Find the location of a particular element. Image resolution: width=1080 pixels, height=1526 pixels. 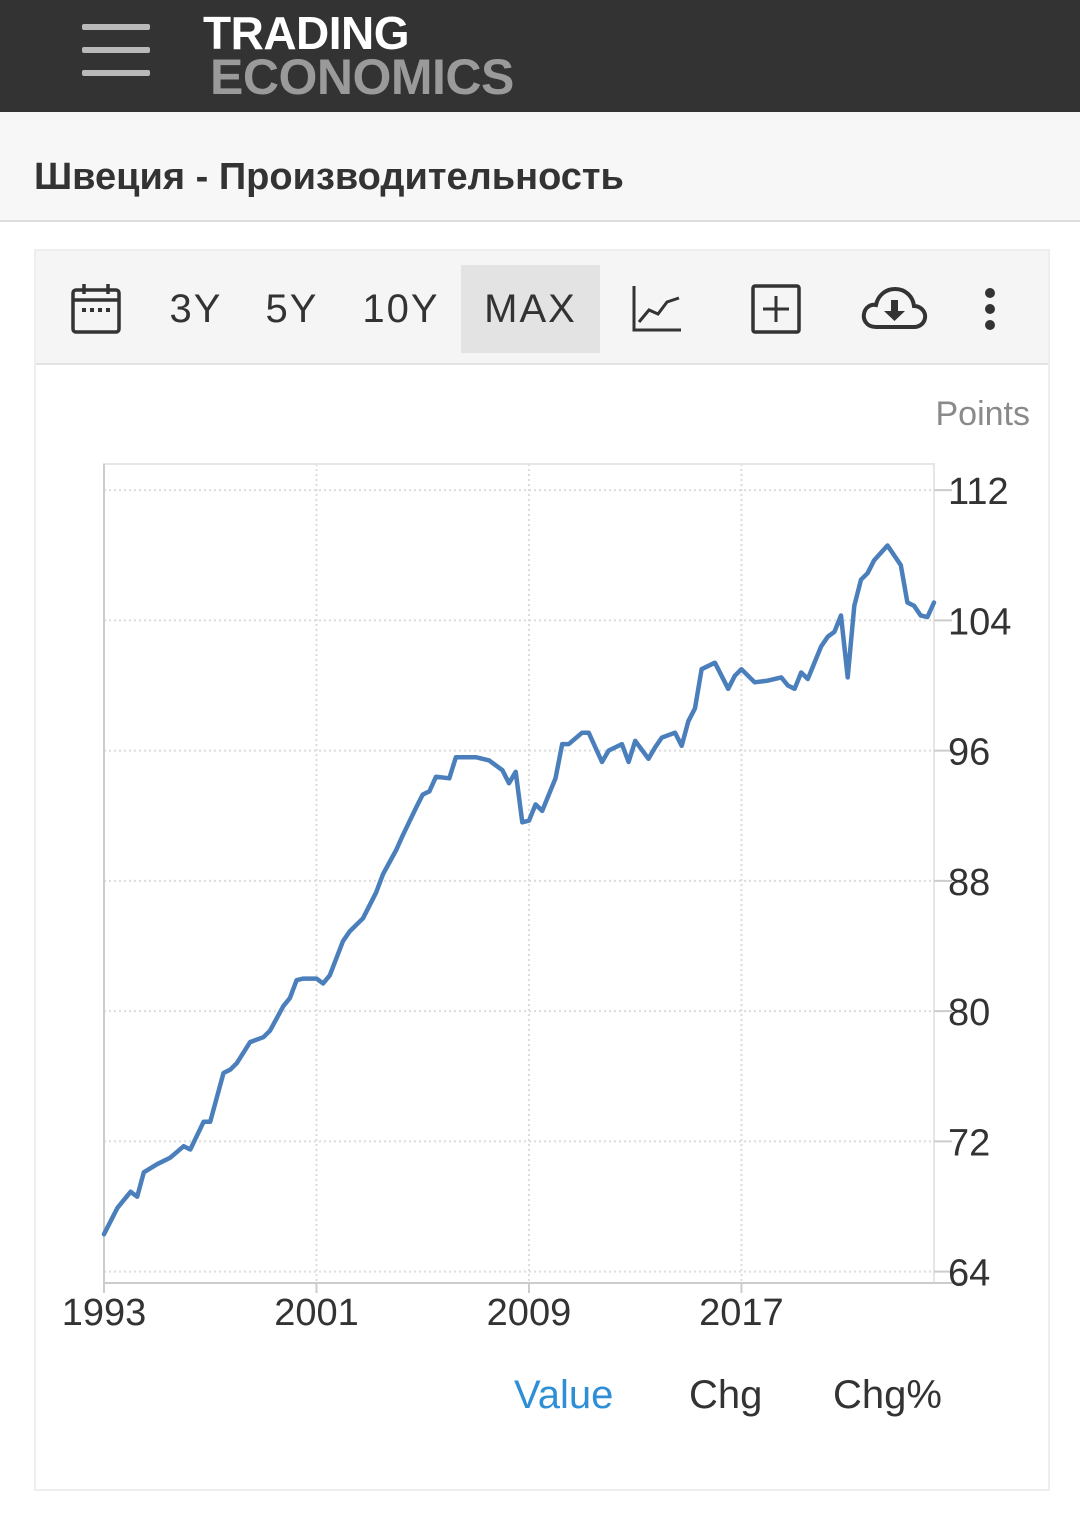

hamburger-menu-icon is located at coordinates (116, 50).